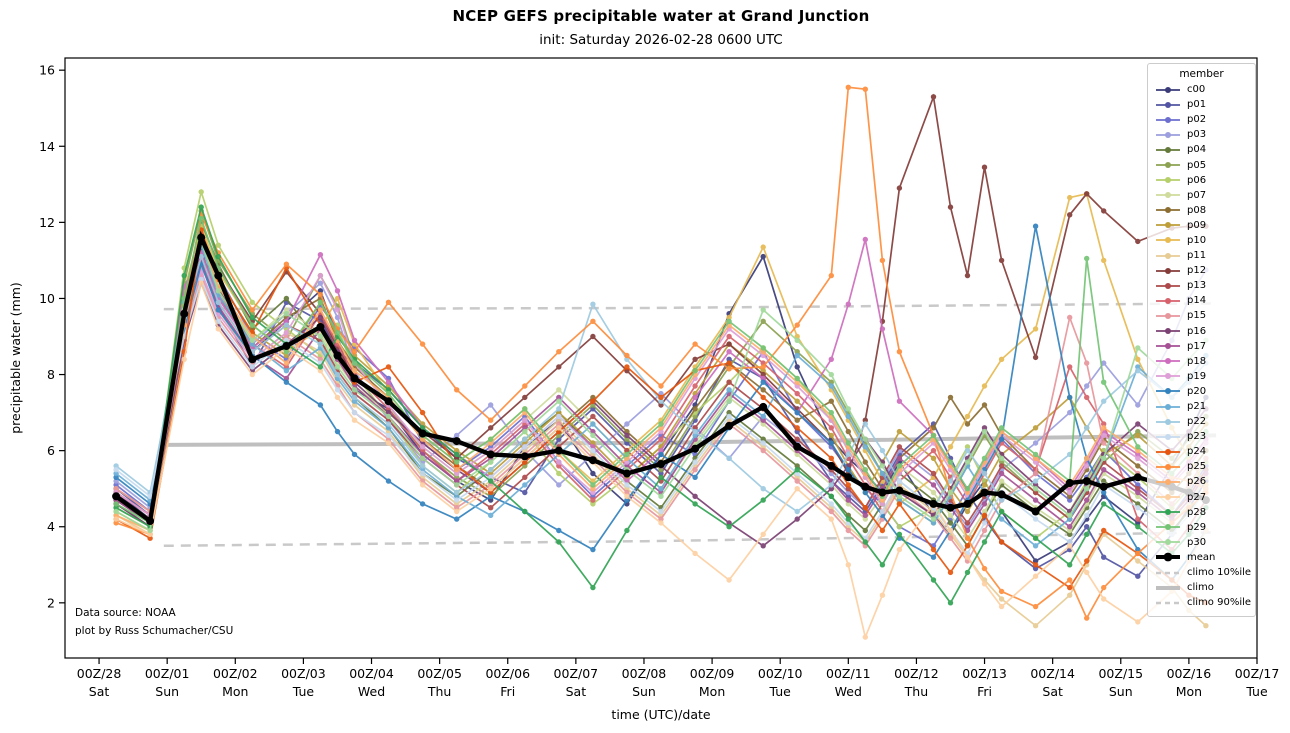 The image size is (1290, 733). I want to click on series-marker-p01, so click(1035, 568).